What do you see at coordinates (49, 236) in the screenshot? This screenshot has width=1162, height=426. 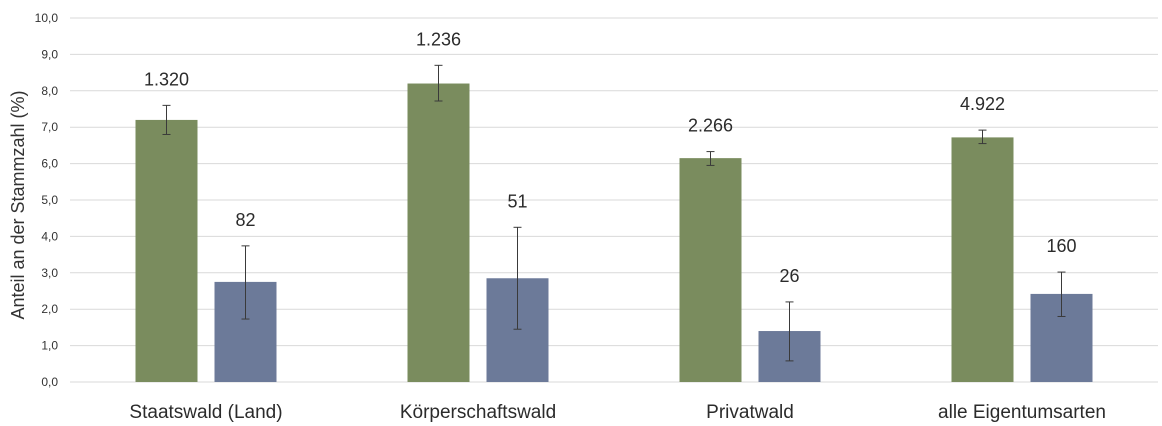 I see `y-tick-label: 4,0` at bounding box center [49, 236].